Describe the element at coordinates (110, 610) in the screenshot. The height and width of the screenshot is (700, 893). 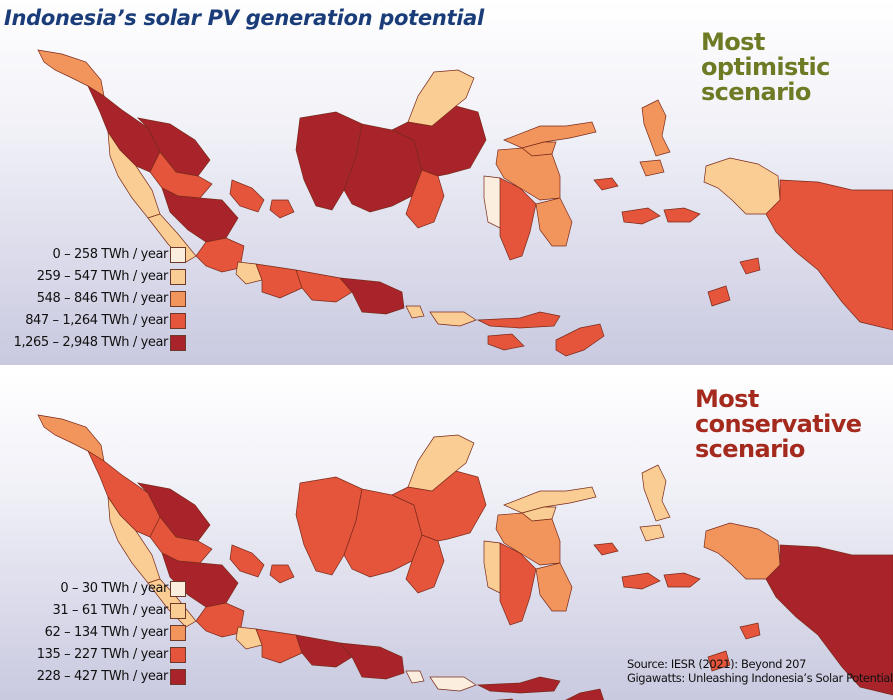
I see `legend-label: 31 – 61 TWh / year` at that location.